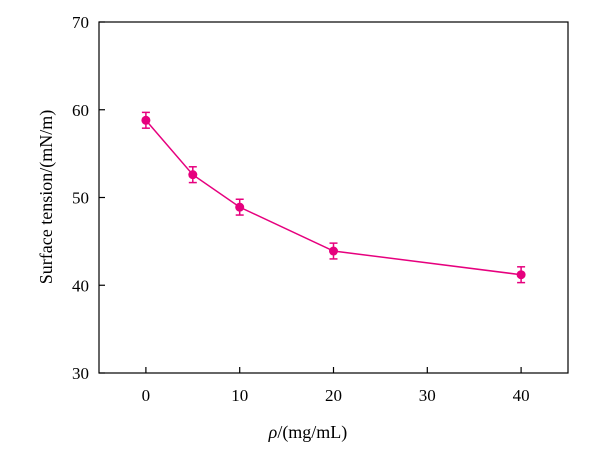 The image size is (599, 453). I want to click on x-tick-label: 20, so click(333, 395).